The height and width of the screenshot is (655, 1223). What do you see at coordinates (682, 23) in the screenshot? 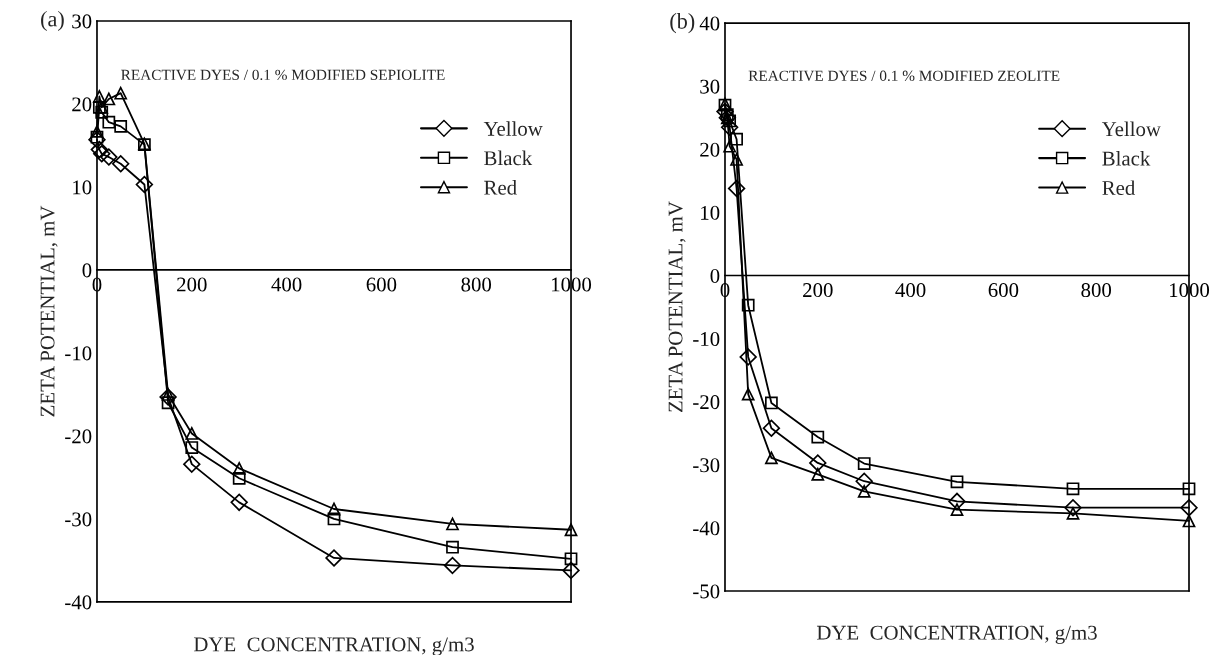
I see `chart-title: (b)` at bounding box center [682, 23].